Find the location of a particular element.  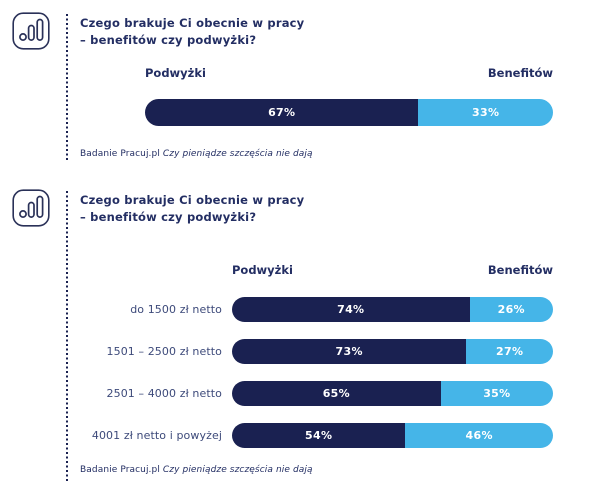

row-label: 4001 zł netto i powyżej is located at coordinates (156, 435).